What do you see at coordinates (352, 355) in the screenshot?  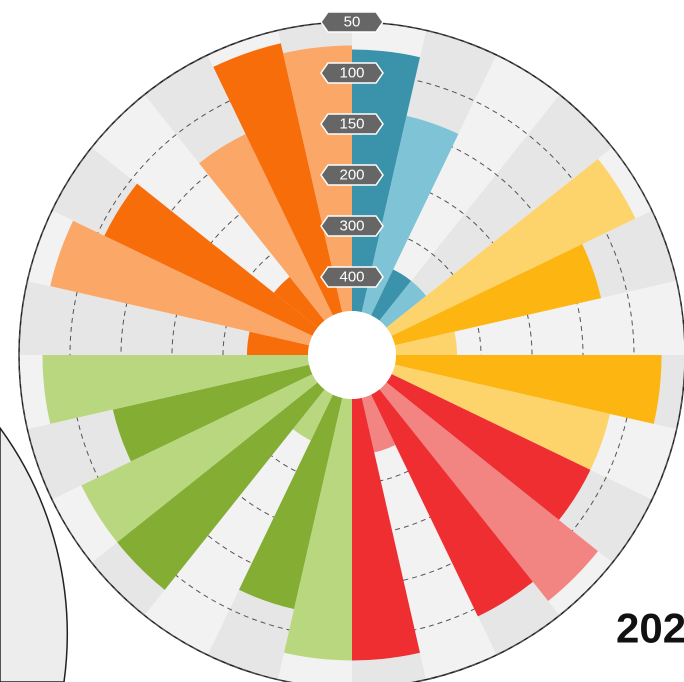 I see `center-hole` at bounding box center [352, 355].